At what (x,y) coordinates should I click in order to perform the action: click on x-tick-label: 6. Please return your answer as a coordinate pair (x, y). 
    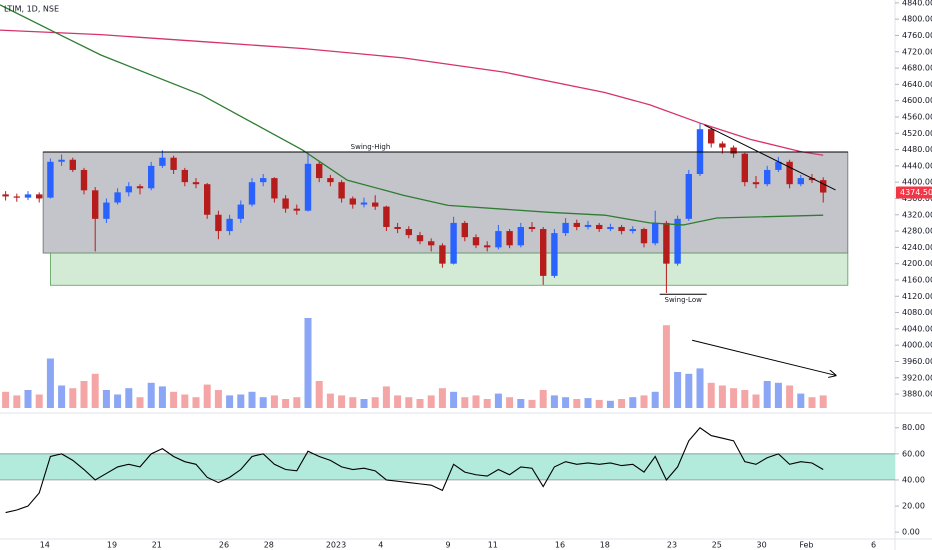
    Looking at the image, I should click on (873, 545).